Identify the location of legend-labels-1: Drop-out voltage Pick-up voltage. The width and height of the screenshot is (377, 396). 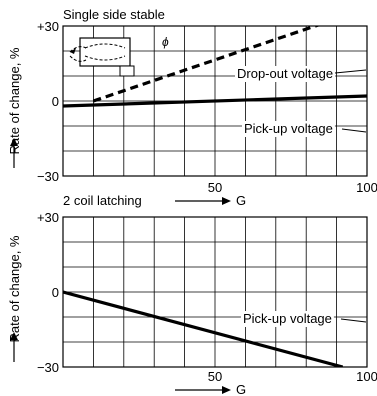
(285, 101).